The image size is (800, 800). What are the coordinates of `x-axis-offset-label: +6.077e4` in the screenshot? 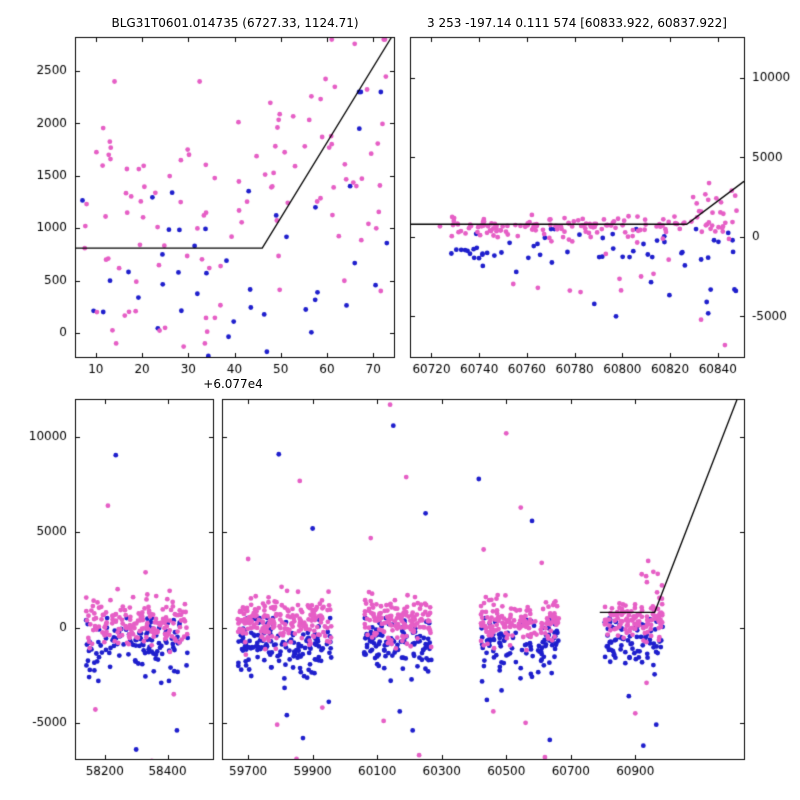 It's located at (233, 384).